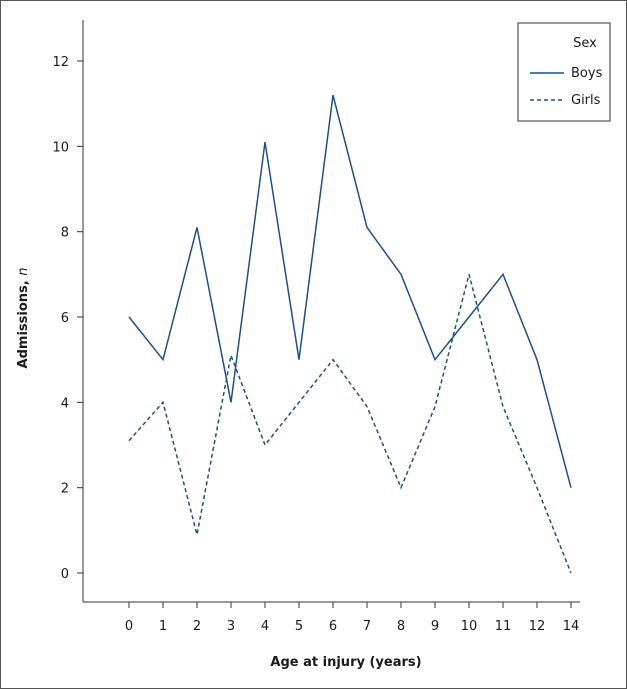 This screenshot has width=627, height=689. I want to click on x-tick-label: 8, so click(401, 626).